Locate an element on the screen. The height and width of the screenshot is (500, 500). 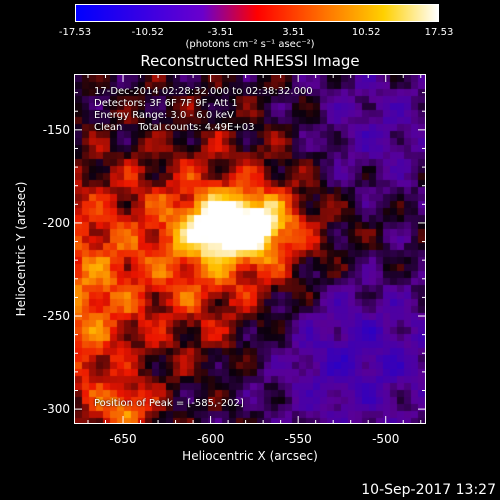
y-tick-label: -200 is located at coordinates (56, 222).